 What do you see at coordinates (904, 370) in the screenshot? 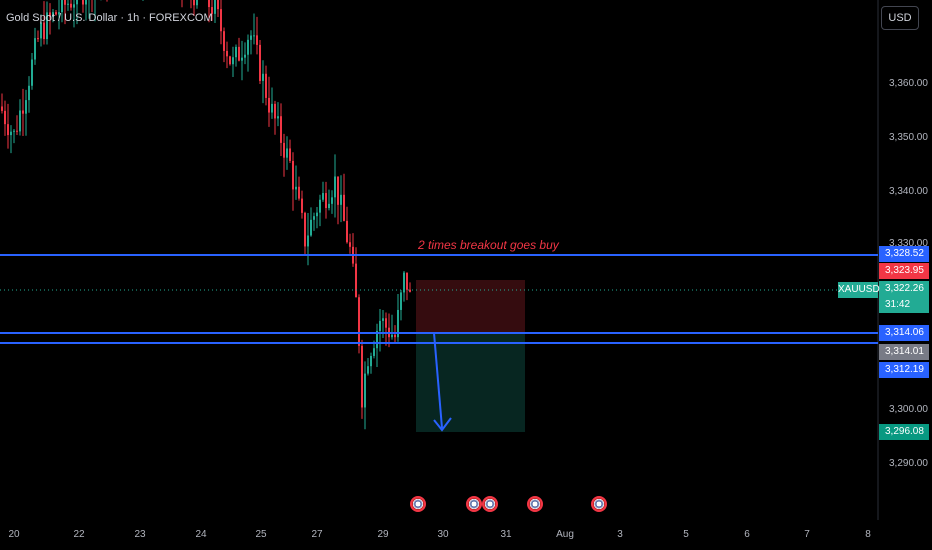
I see `price-label-level-b: 3,312.19` at bounding box center [904, 370].